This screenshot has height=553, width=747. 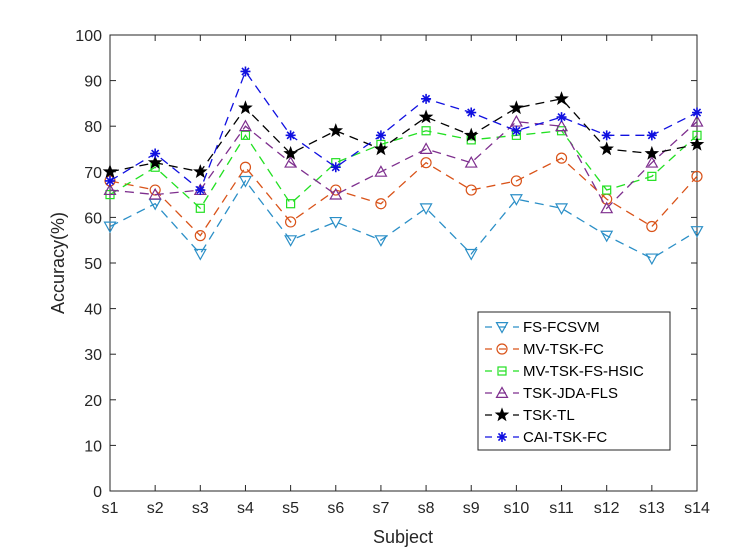 What do you see at coordinates (516, 508) in the screenshot?
I see `x-tick-label: s10` at bounding box center [516, 508].